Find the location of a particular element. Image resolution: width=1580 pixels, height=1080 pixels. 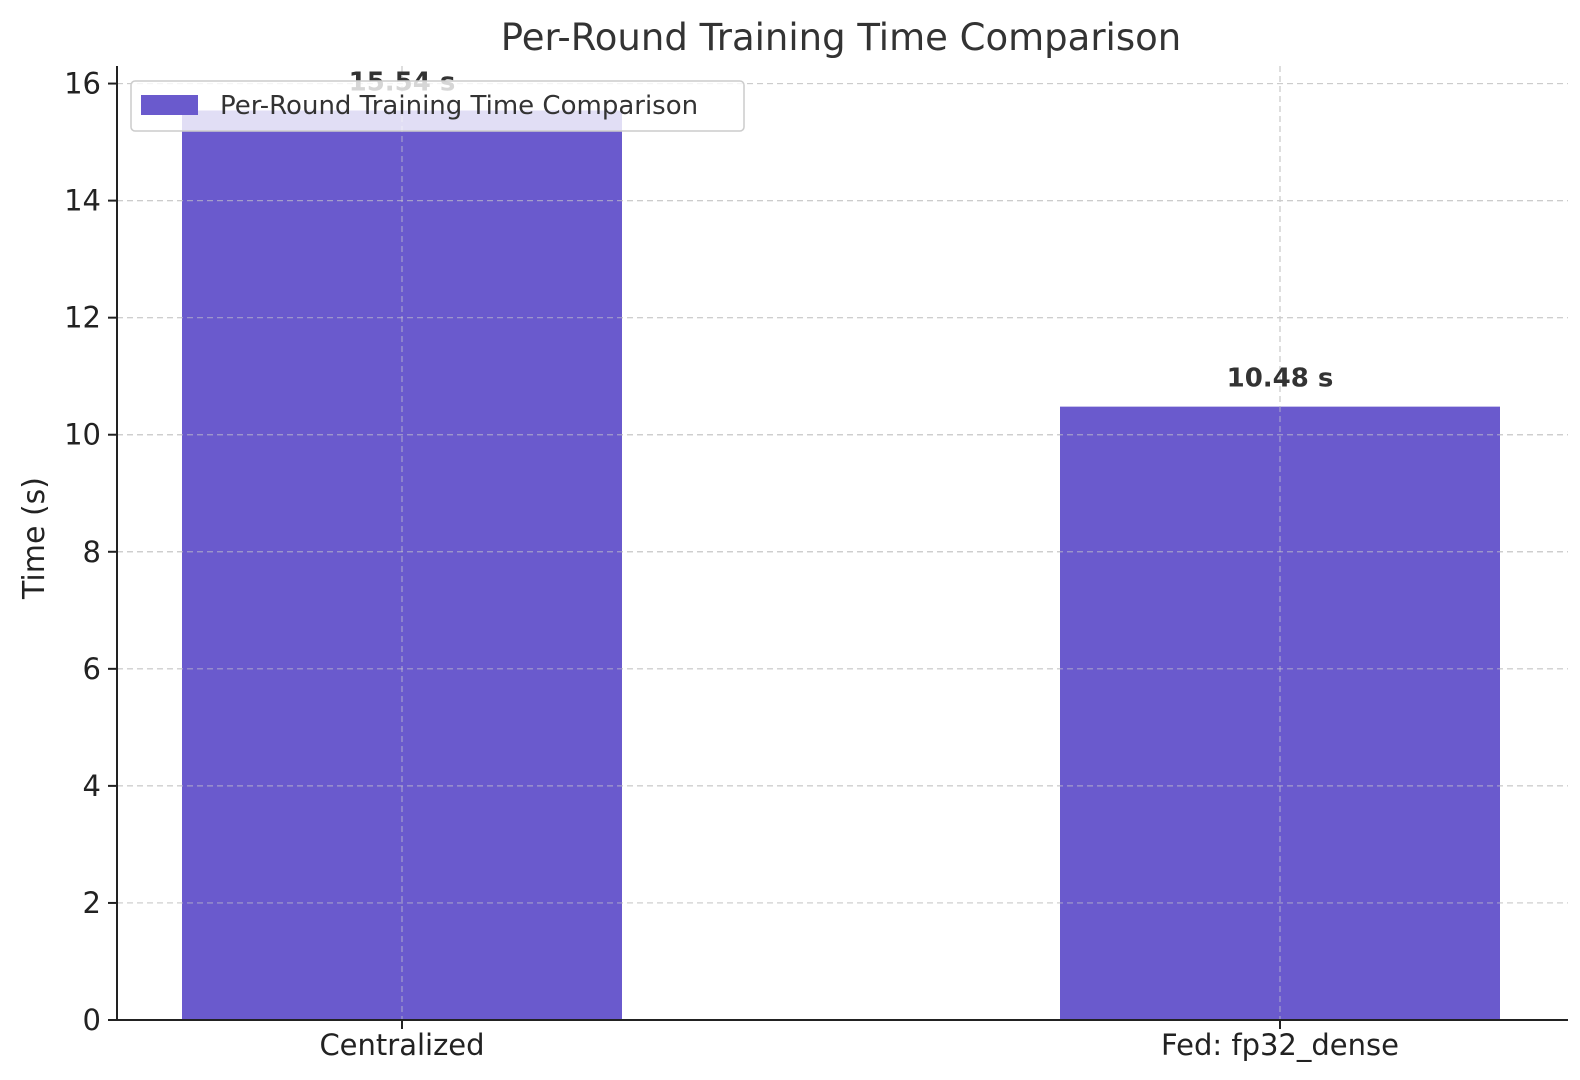

legend-box is located at coordinates (437, 106).